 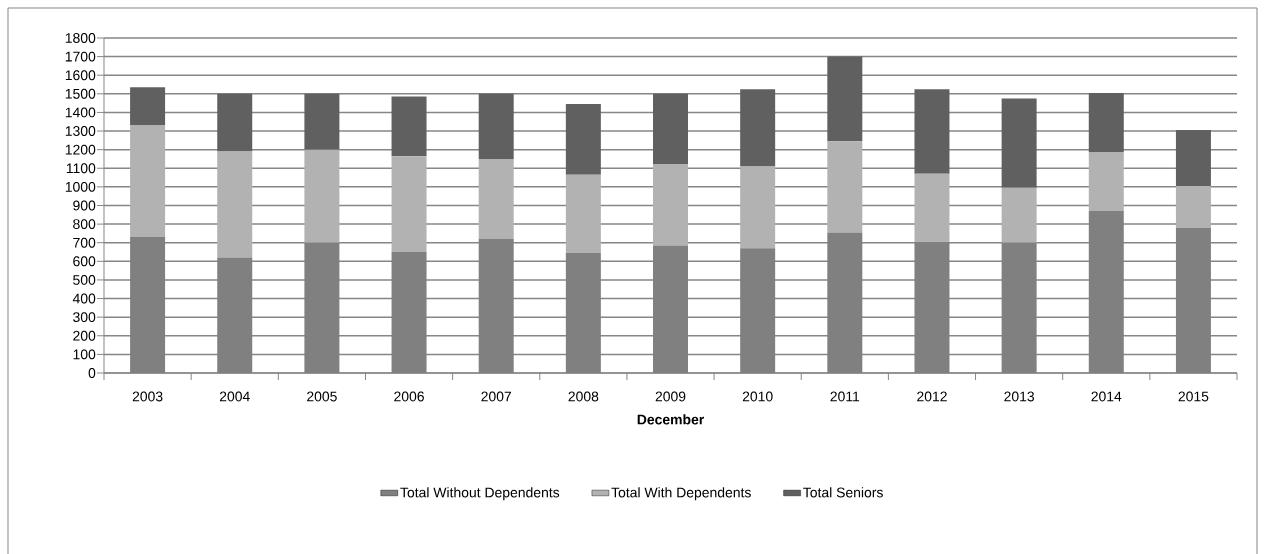 What do you see at coordinates (496, 396) in the screenshot?
I see `x-tick-label: 2007` at bounding box center [496, 396].